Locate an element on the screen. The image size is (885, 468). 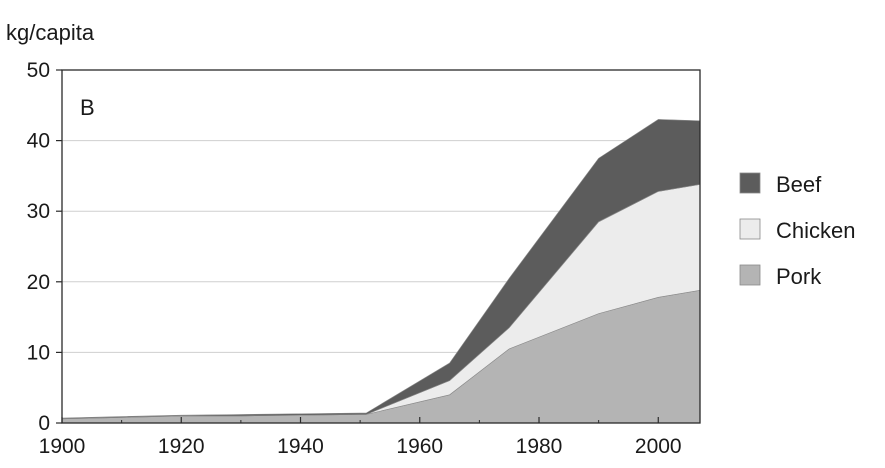
y-tick-label-0: 0 is located at coordinates (44, 423).